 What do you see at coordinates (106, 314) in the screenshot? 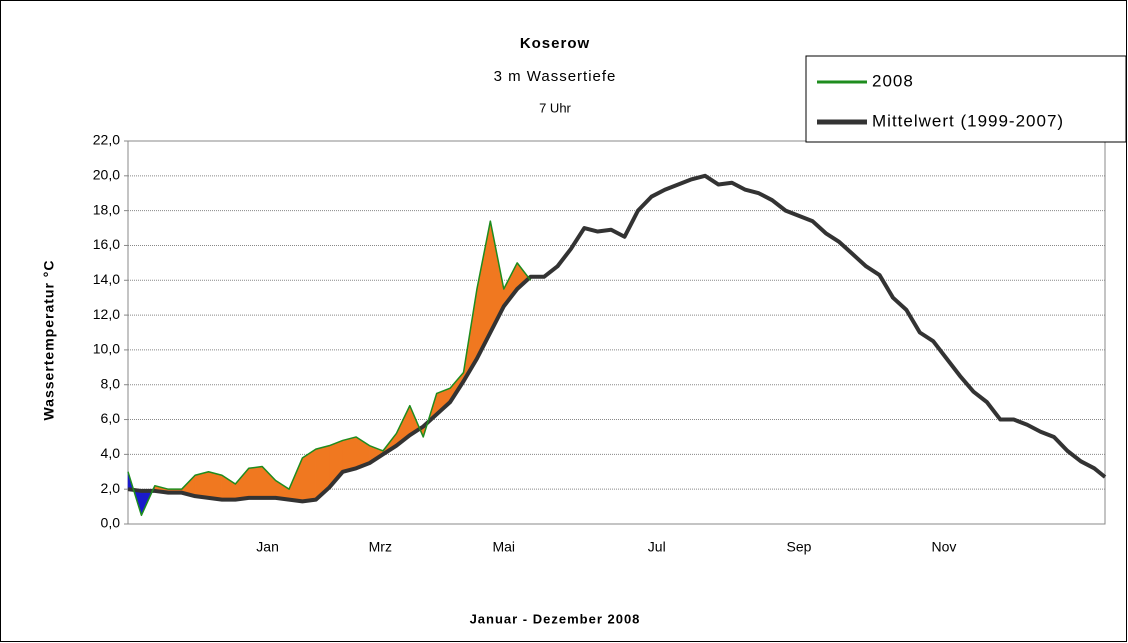
I see `y-tick-label: 12,0` at bounding box center [106, 314].